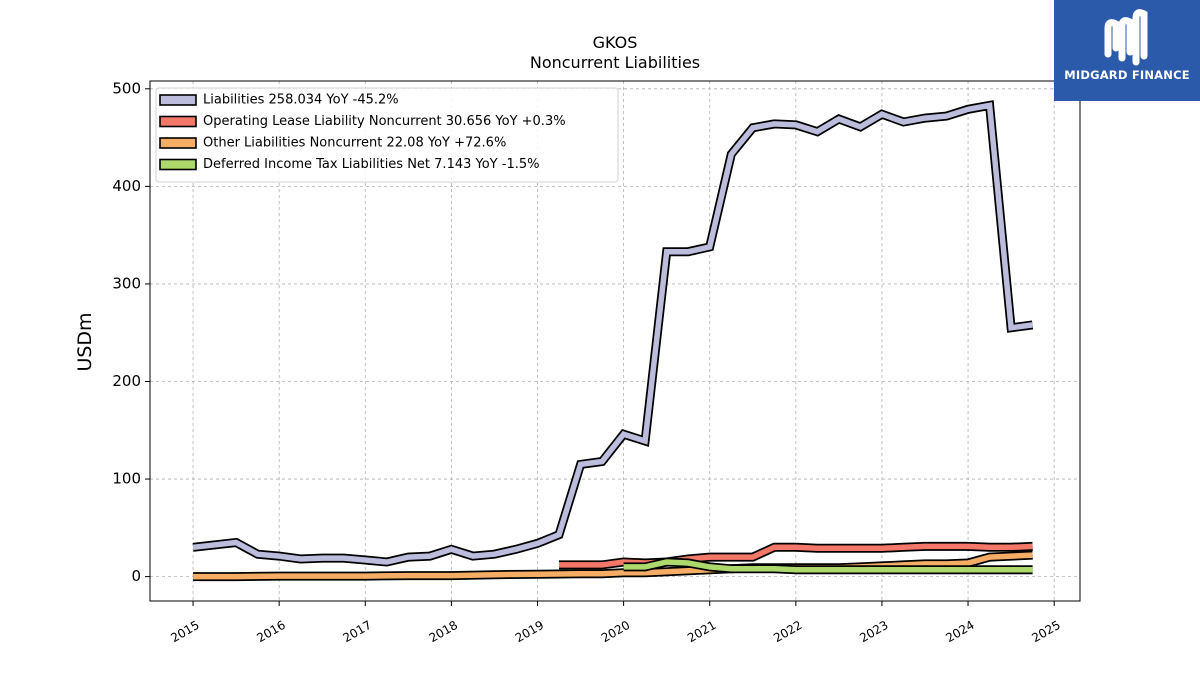 This screenshot has width=1200, height=675. Describe the element at coordinates (615, 62) in the screenshot. I see `chart-subtitle: Noncurrent Liabilities` at that location.